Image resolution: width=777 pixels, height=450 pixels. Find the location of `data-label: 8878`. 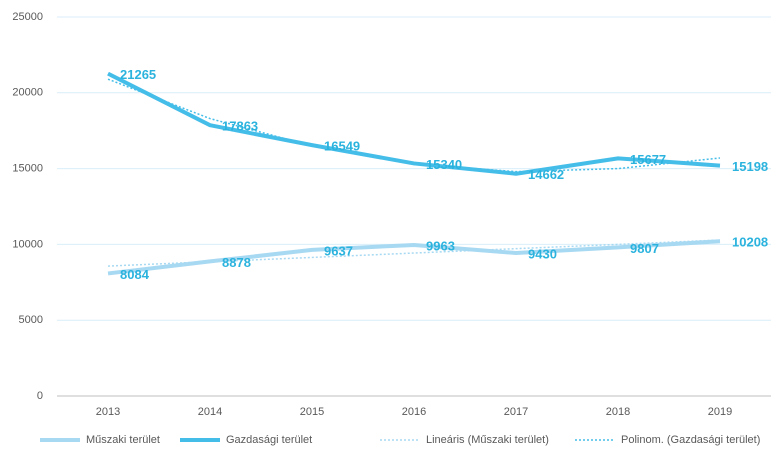

data-label: 8878 is located at coordinates (236, 262).